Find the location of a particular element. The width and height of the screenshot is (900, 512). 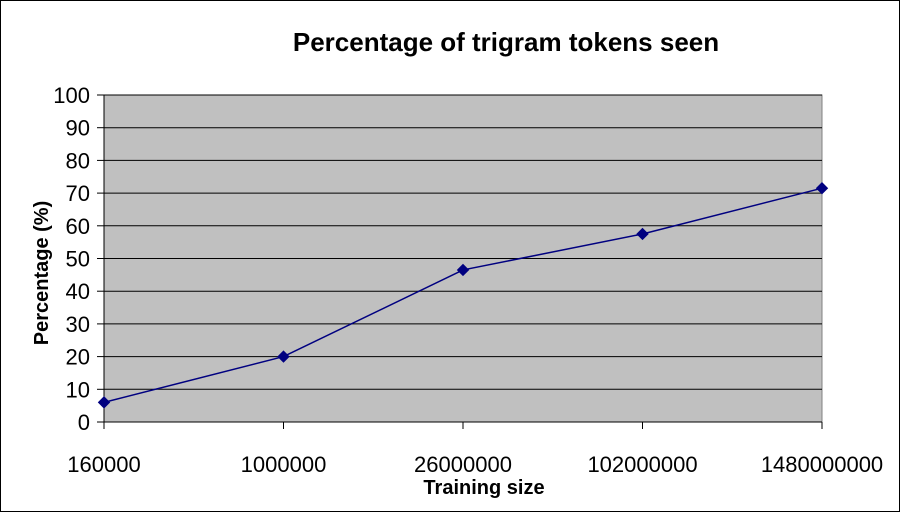

chart-title: Percentage of trigram tokens seen is located at coordinates (506, 42).